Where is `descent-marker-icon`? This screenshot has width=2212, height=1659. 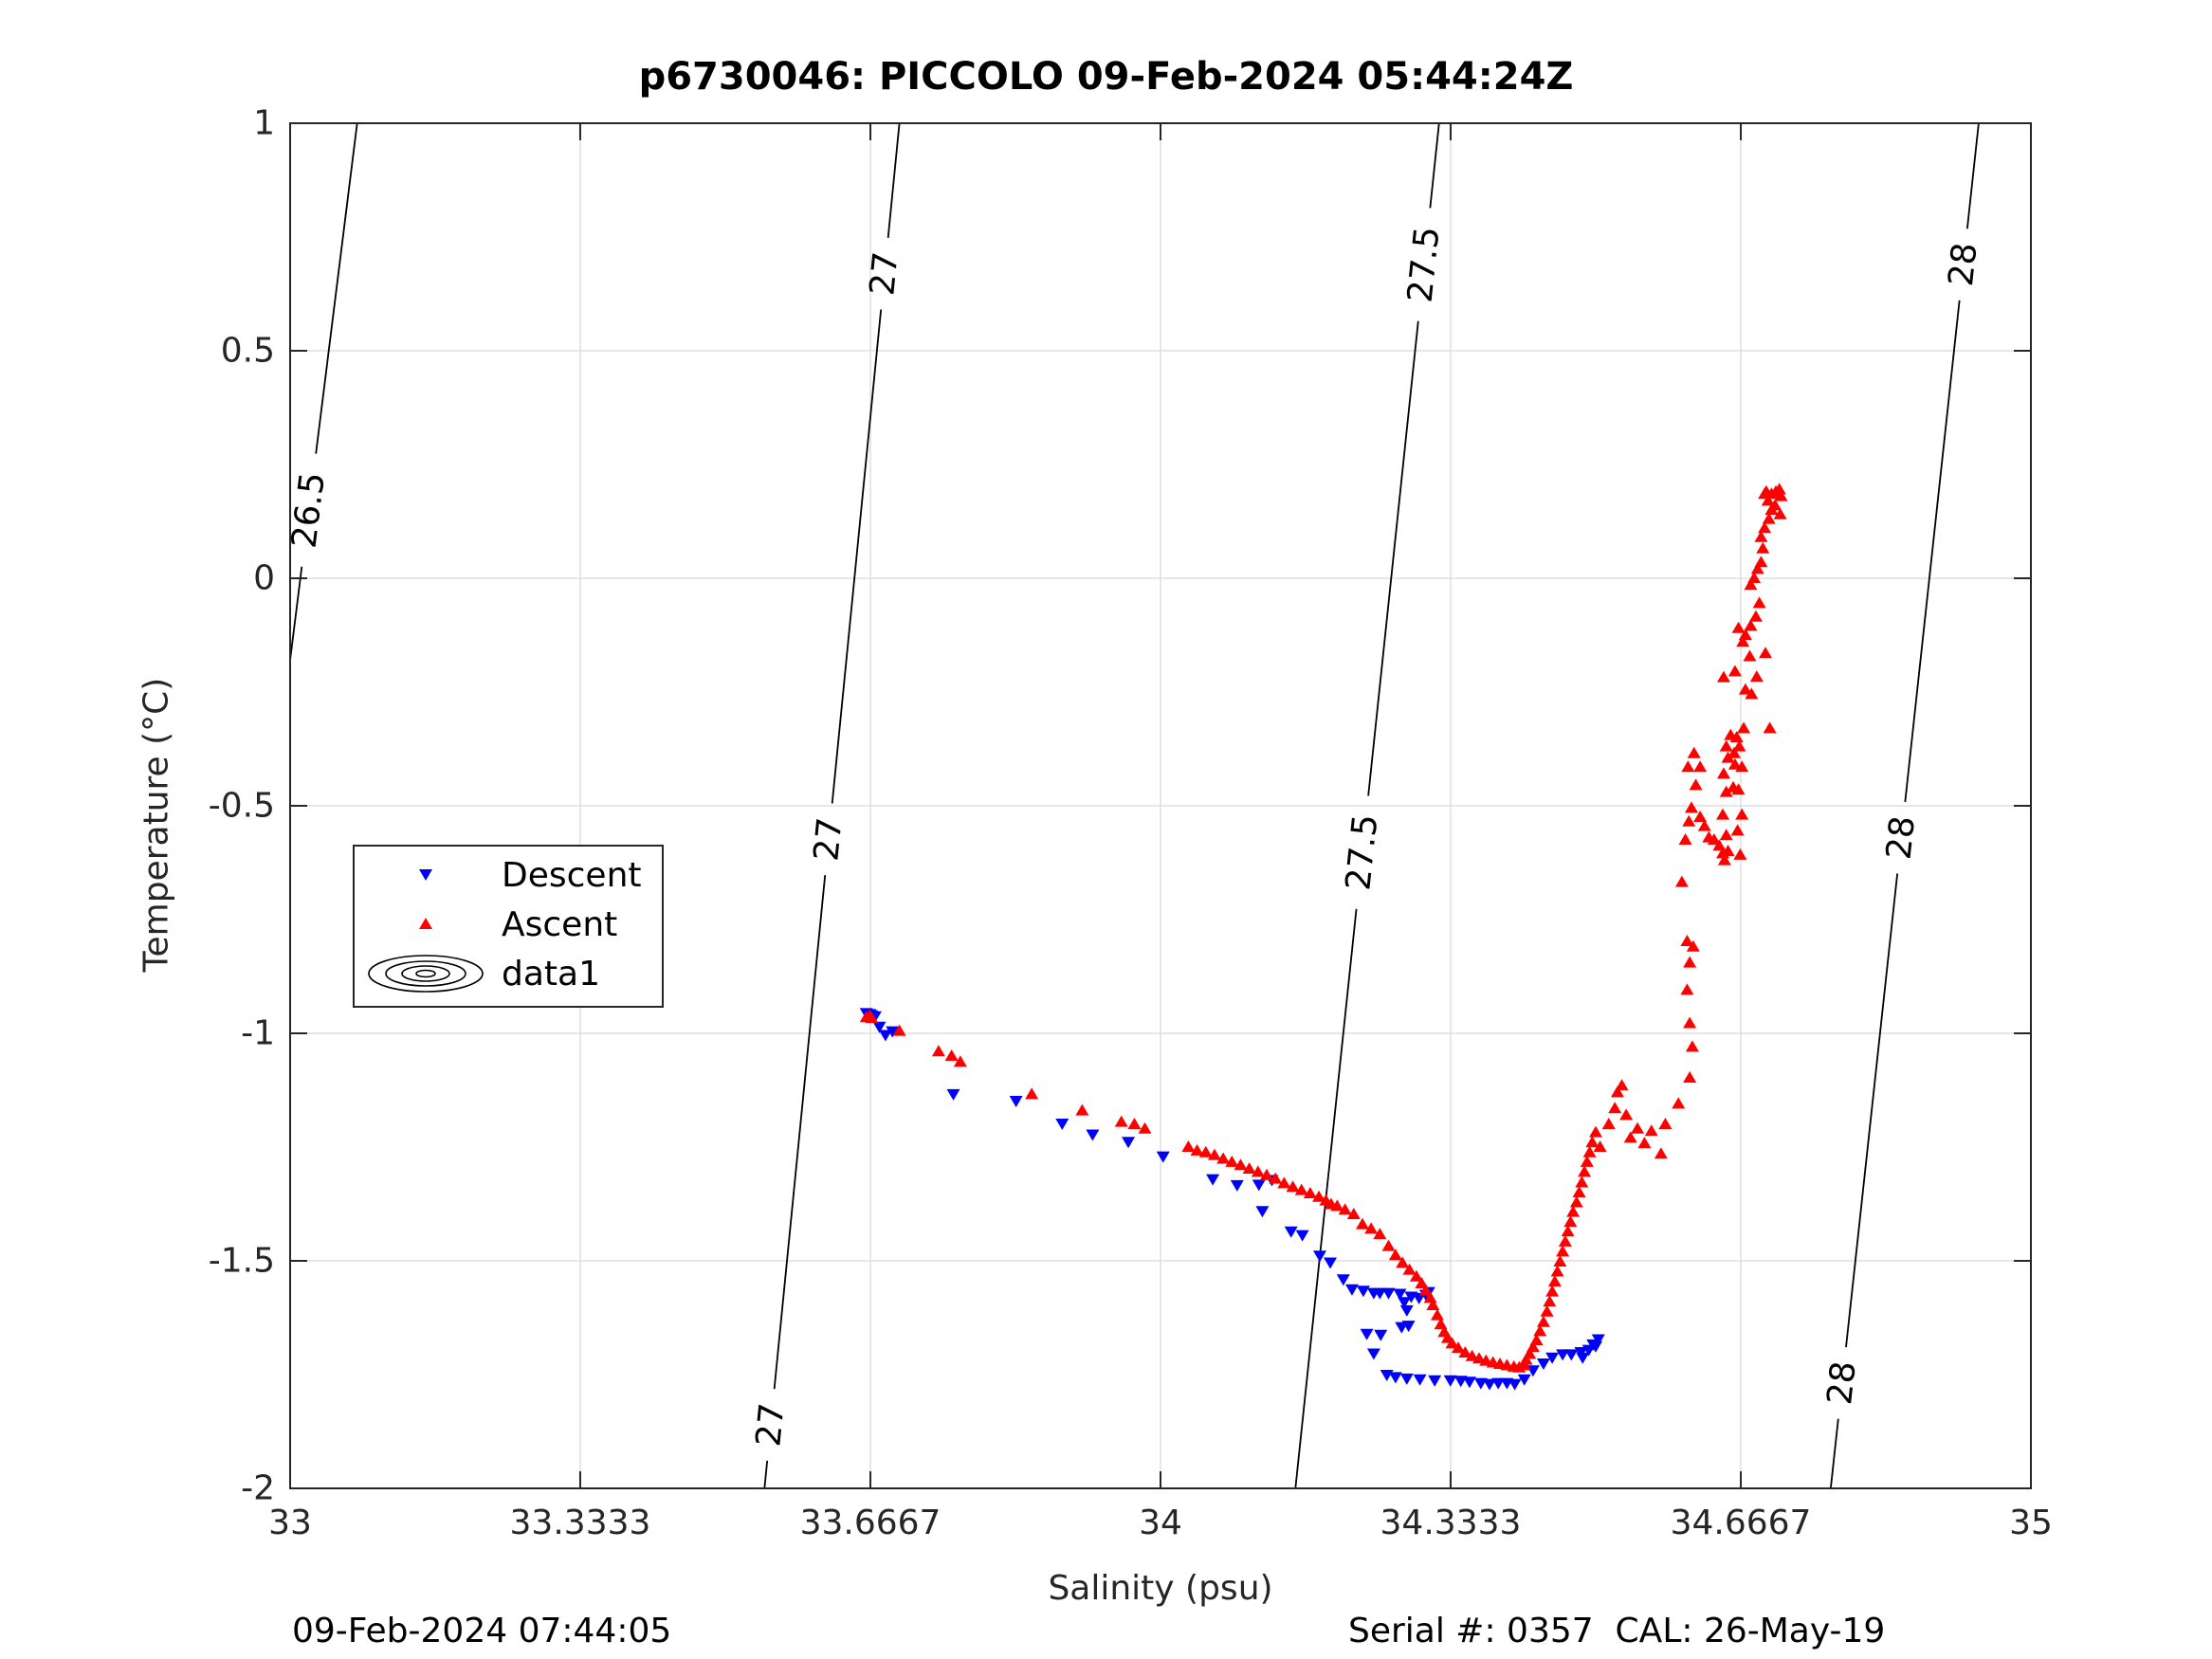
descent-marker-icon is located at coordinates (425, 875).